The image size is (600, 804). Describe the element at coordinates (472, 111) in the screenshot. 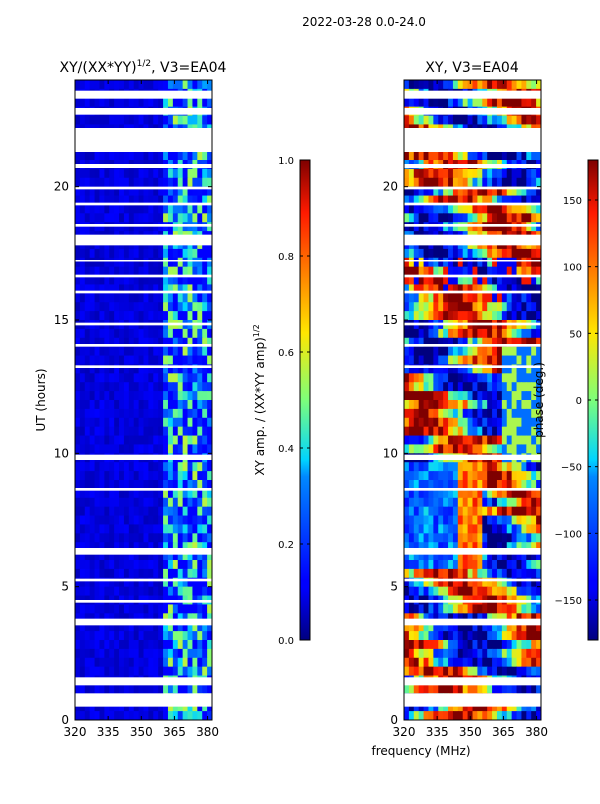

I see `flagged-band` at that location.